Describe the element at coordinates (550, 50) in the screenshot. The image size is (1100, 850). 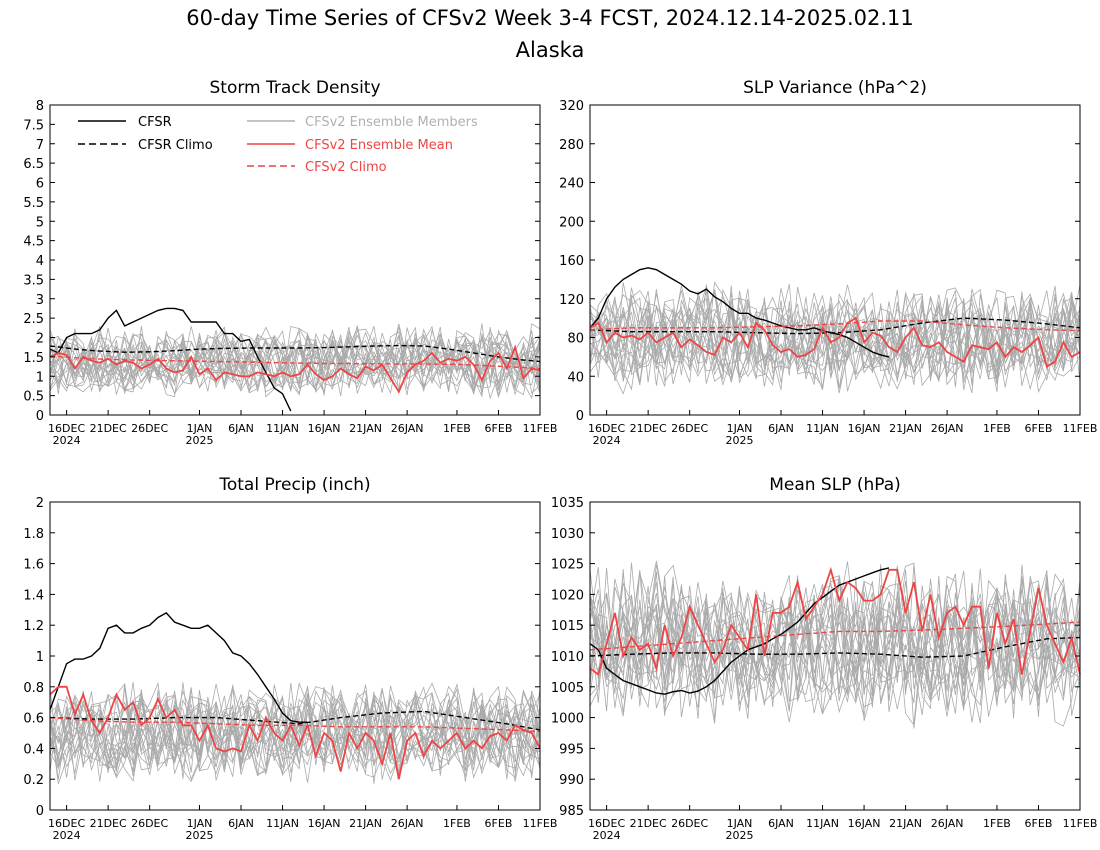
I see `figure-subtitle: Alaska` at that location.